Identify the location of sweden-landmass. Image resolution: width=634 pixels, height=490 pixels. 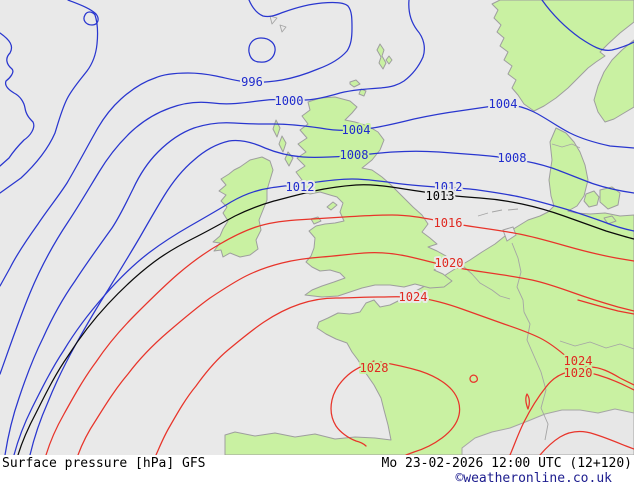
(613, 81).